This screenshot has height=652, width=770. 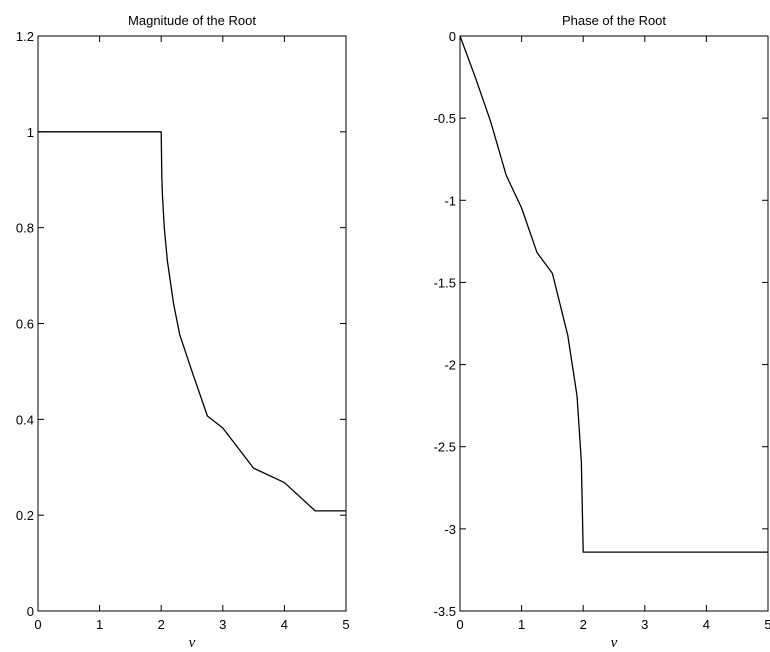 What do you see at coordinates (614, 20) in the screenshot?
I see `chart-title: Phase of the Root` at bounding box center [614, 20].